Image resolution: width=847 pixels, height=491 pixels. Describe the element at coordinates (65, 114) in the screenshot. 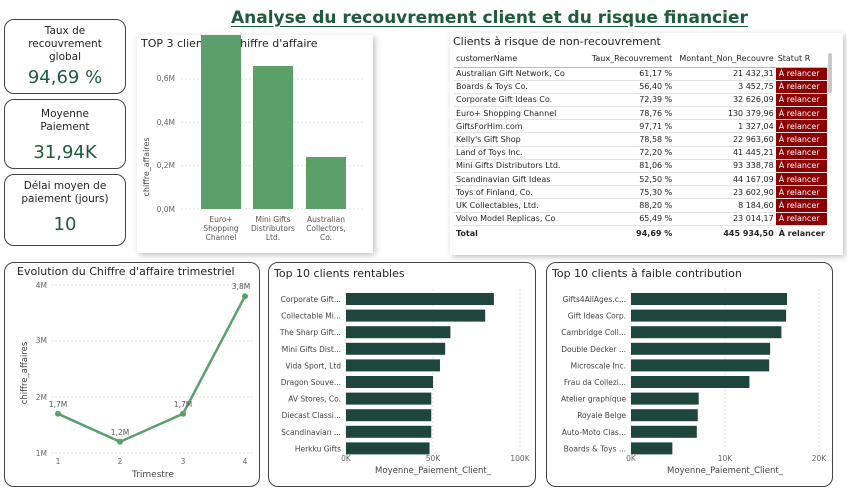

I see `kpi-label-line: Moyenne` at that location.